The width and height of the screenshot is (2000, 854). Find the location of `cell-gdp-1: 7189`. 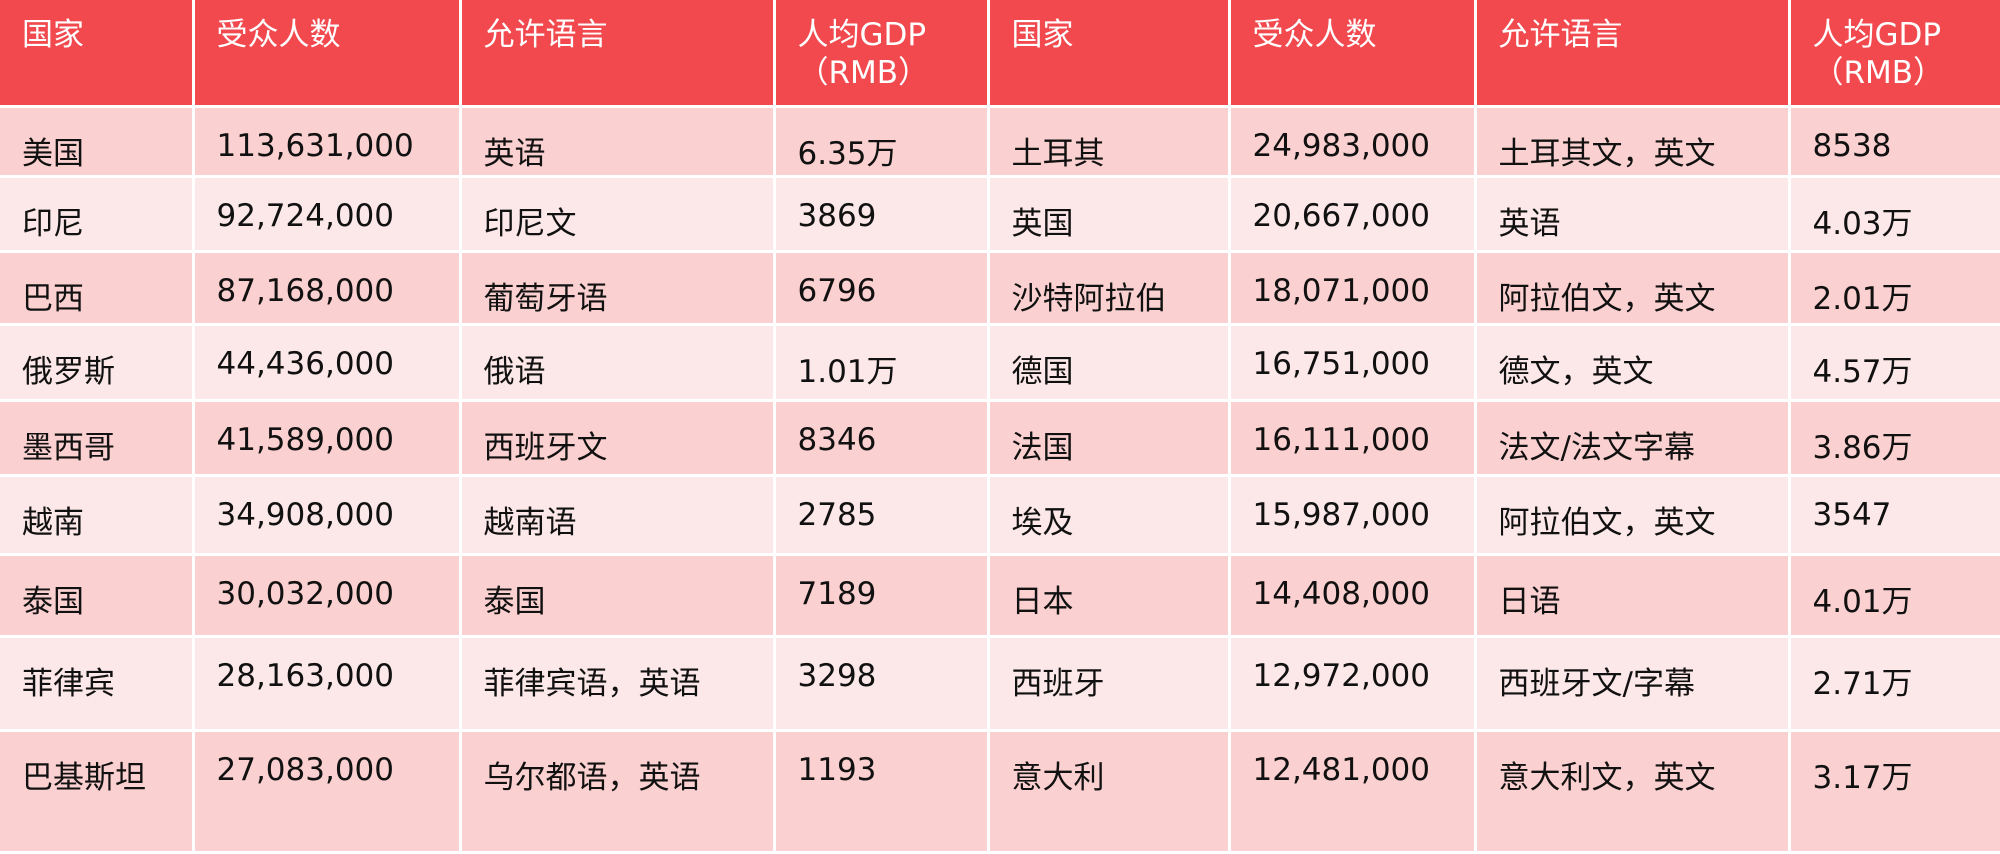

cell-gdp-1: 7189 is located at coordinates (881, 595).